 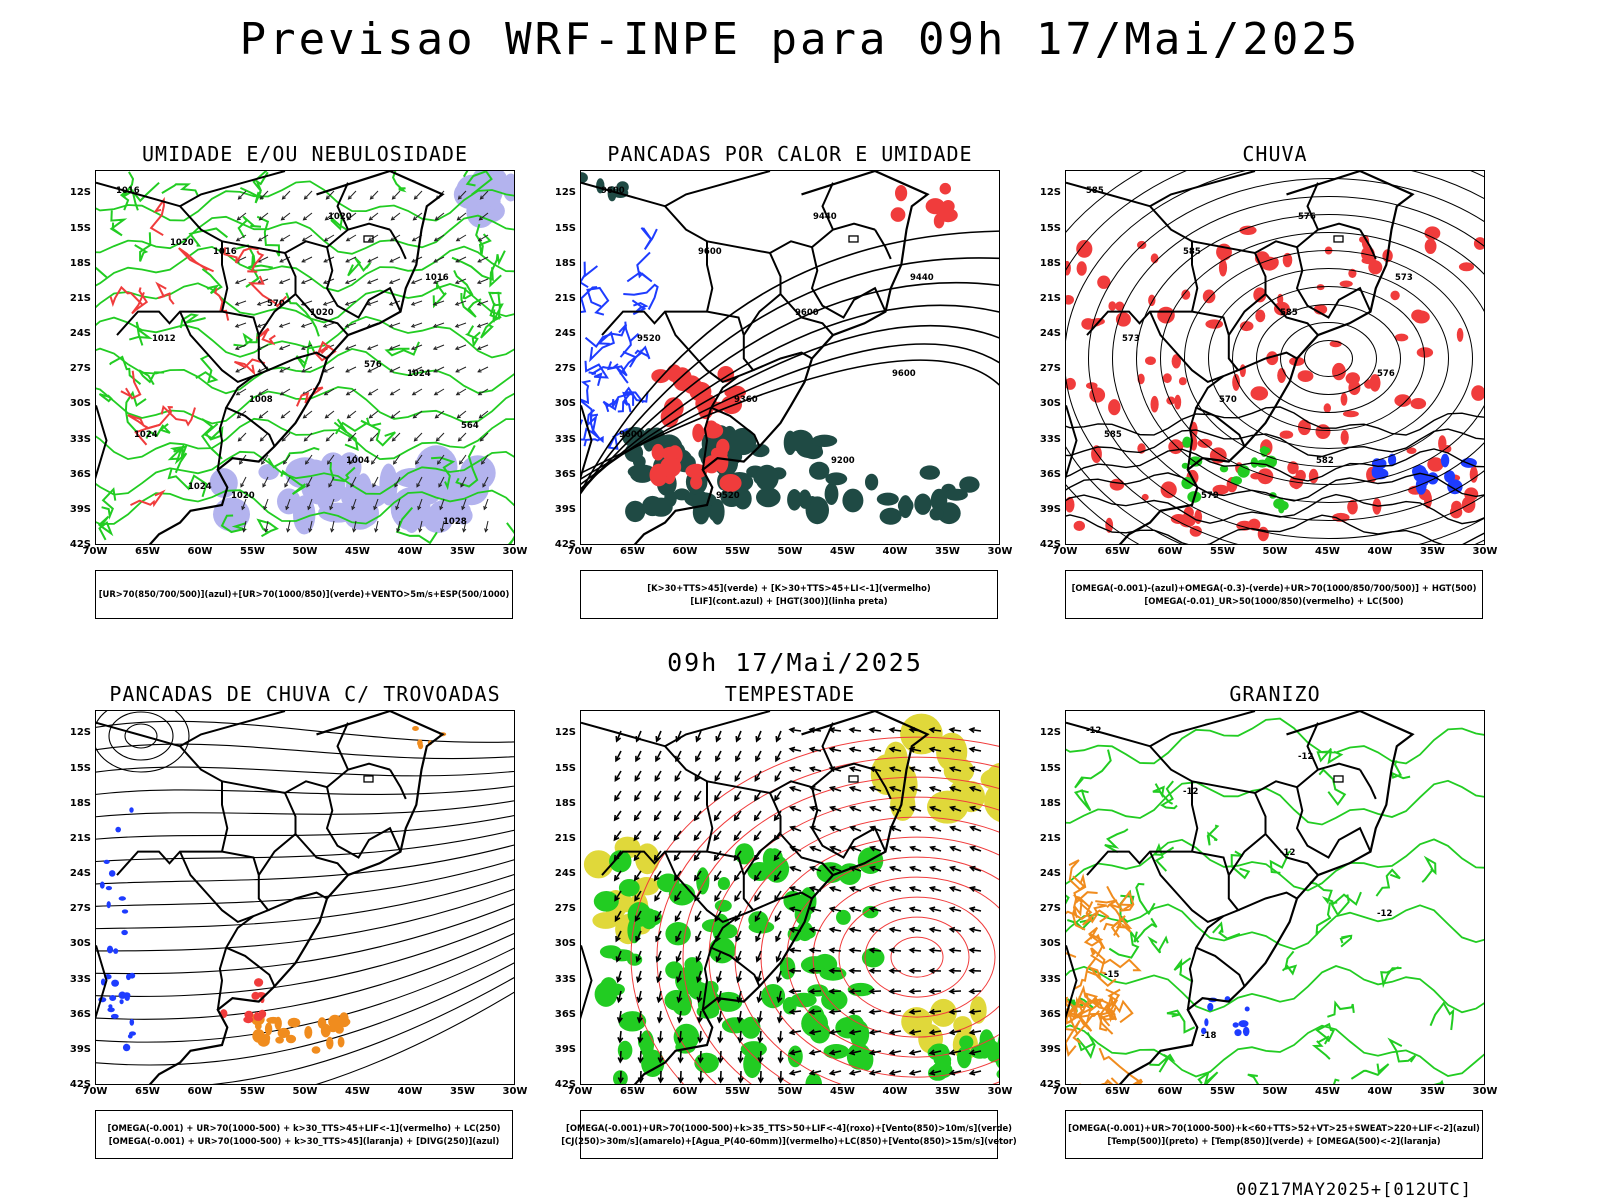 What do you see at coordinates (1275, 421) in the screenshot?
I see `height-500-contour` at bounding box center [1275, 421].